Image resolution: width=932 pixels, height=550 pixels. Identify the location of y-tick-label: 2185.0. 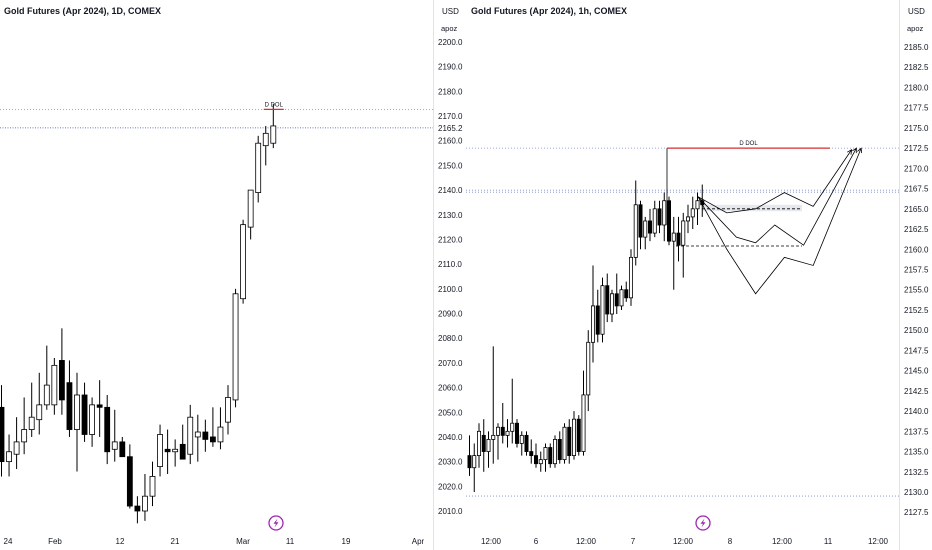
(916, 47).